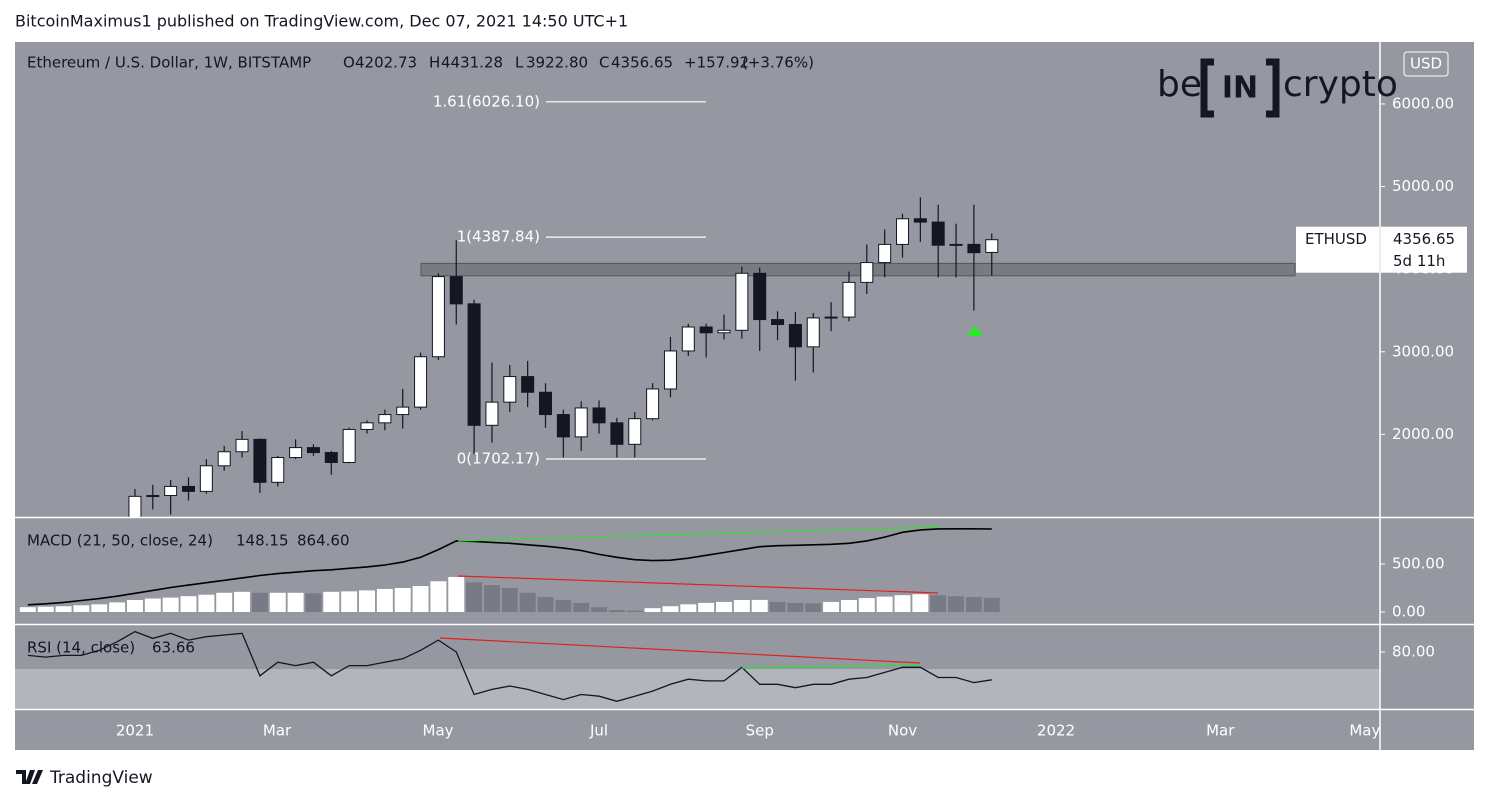 The image size is (1489, 804). I want to click on price-tag-countdown: 5d 11h, so click(1419, 261).